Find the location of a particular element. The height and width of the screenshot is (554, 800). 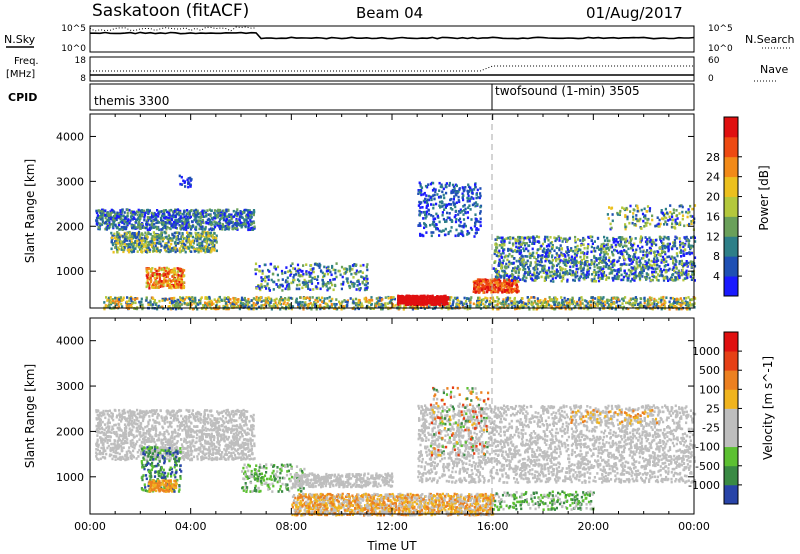

cpid-label: CPID is located at coordinates (22, 97).